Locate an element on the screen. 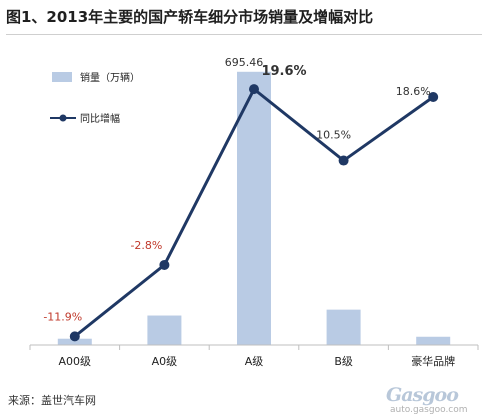 The image size is (488, 419). line-value-label: -11.9% is located at coordinates (62, 316).